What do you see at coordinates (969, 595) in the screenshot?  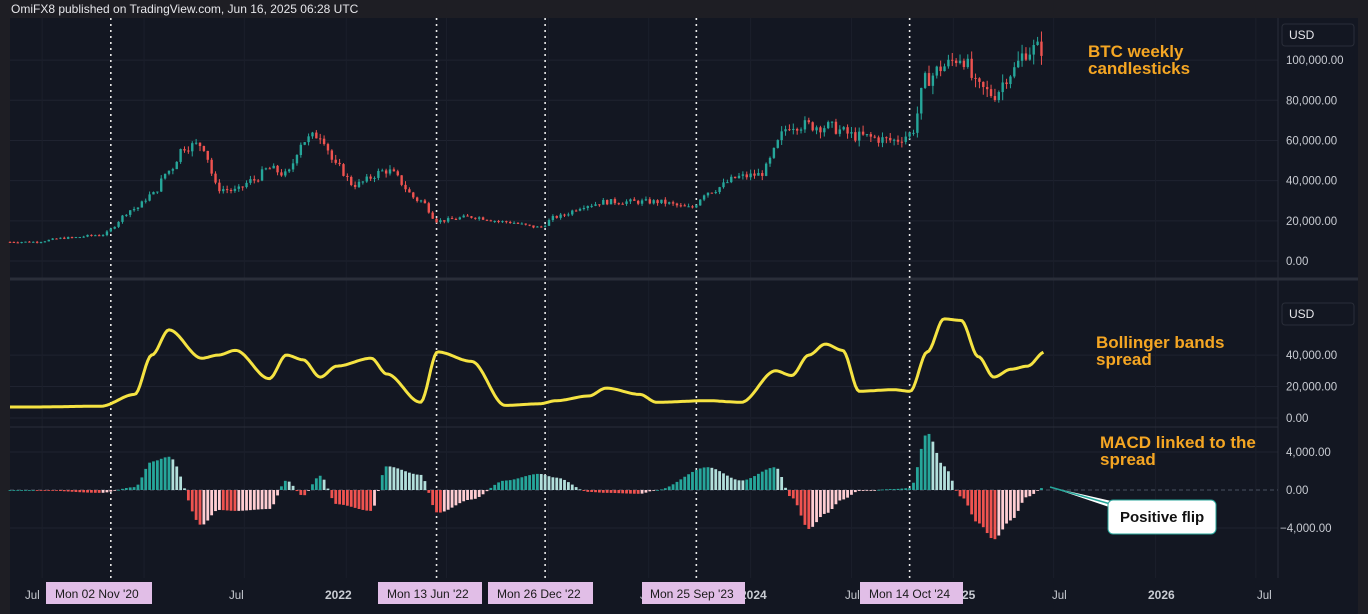 I see `x-tick-partial-25: 25` at bounding box center [969, 595].